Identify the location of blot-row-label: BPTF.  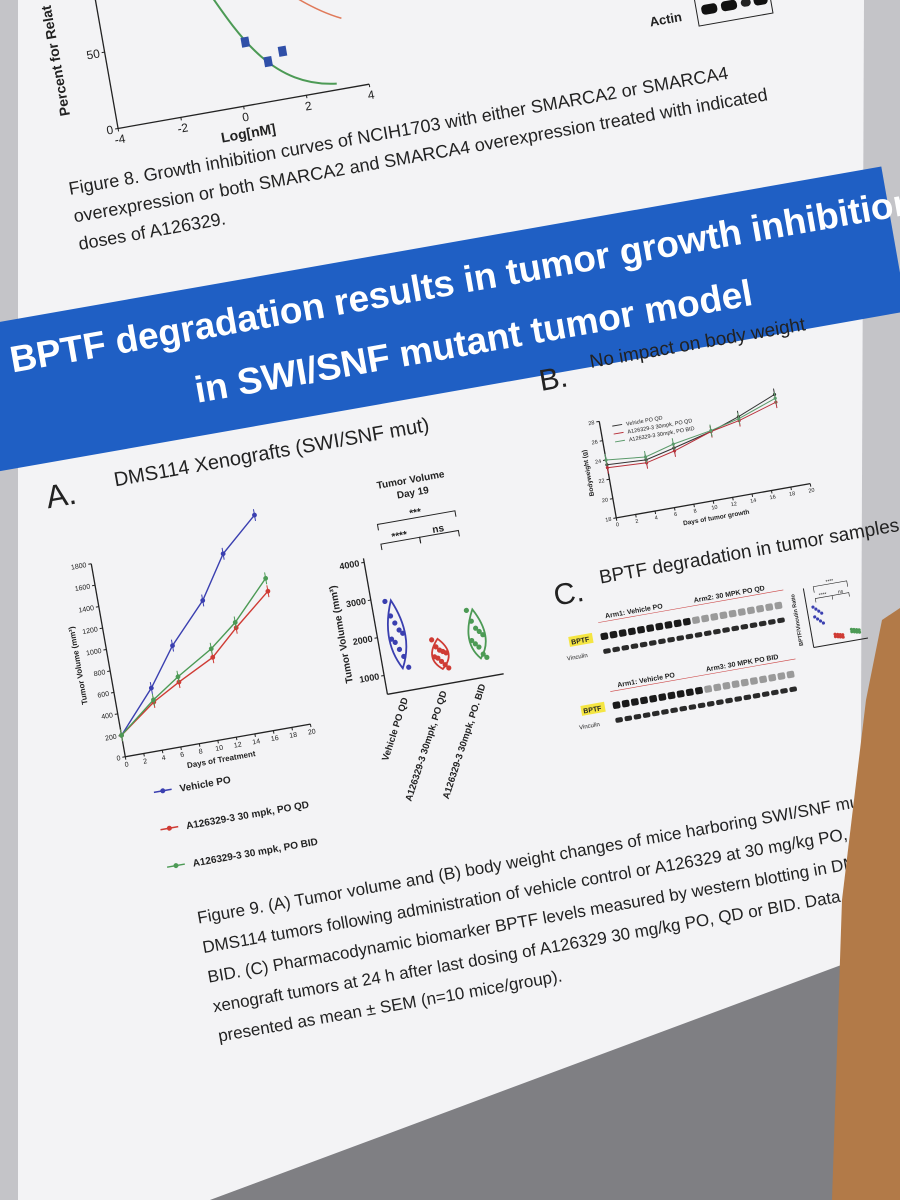
(581, 641).